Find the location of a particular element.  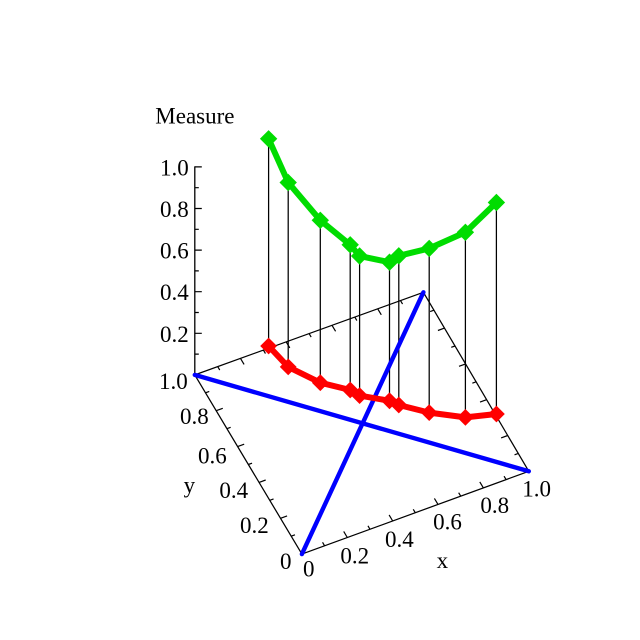

svg-text: x is located at coordinates (443, 560).